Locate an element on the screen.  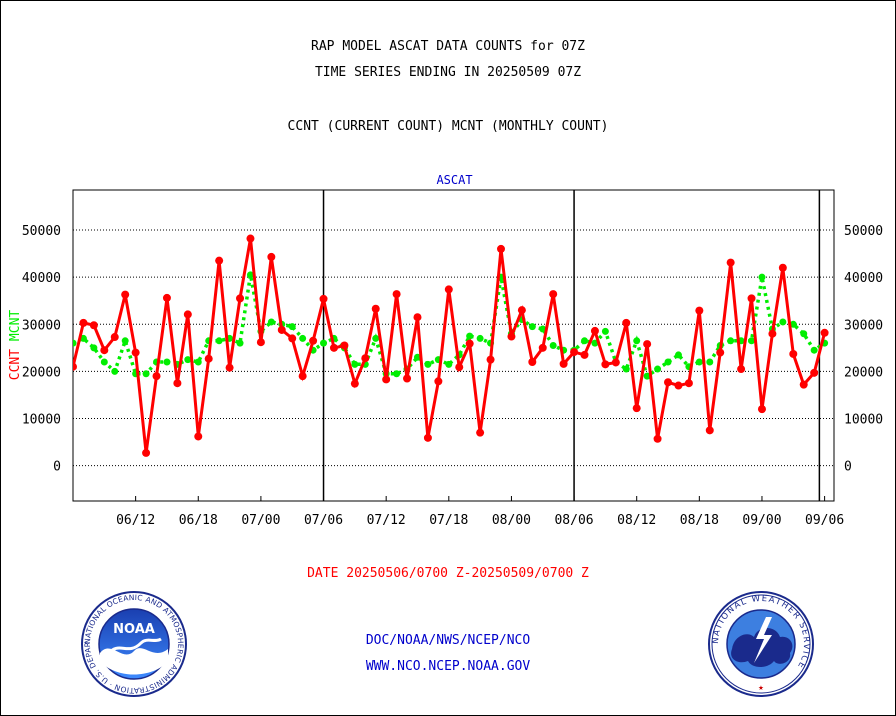
y-tick-label-right: 50000 is located at coordinates (863, 231).